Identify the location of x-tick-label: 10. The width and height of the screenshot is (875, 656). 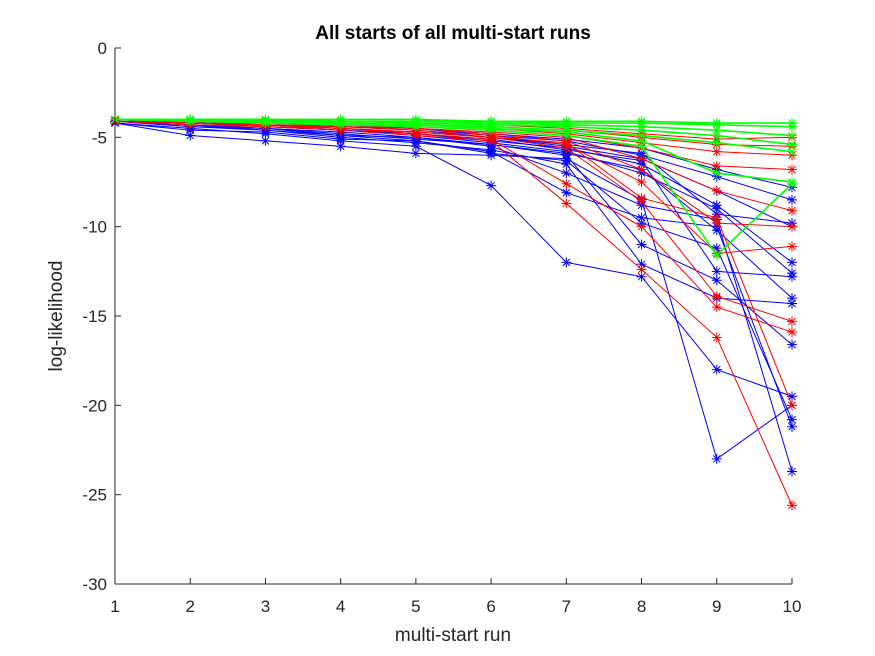
(792, 606).